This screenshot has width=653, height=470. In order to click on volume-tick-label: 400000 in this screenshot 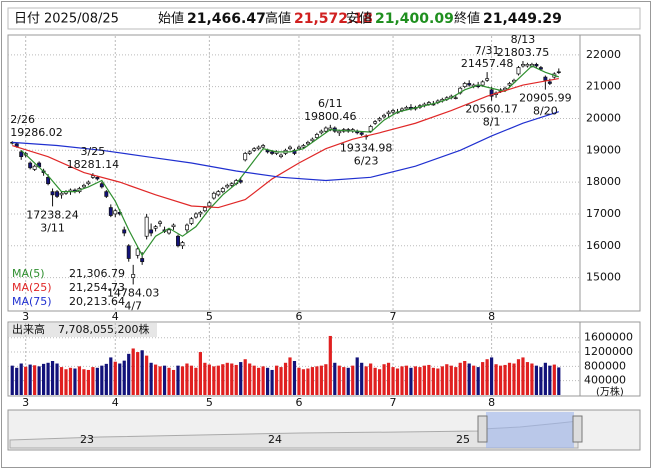, I will do `click(605, 380)`.